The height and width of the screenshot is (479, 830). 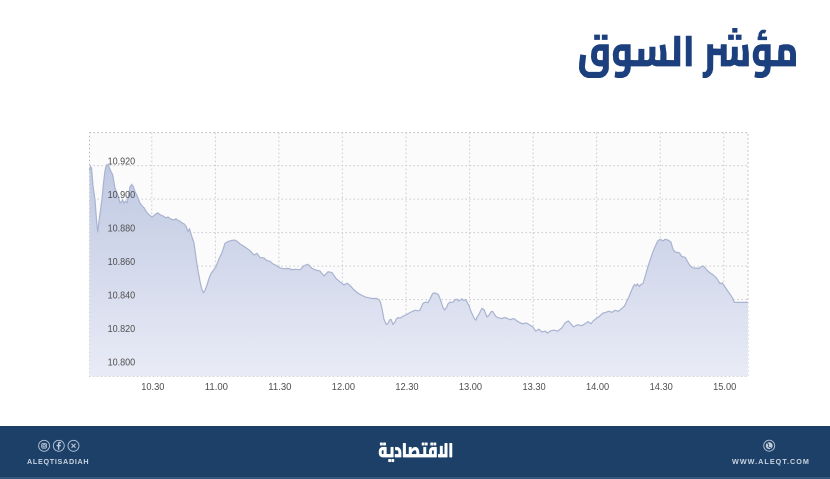 I want to click on svg-text: 10.880, so click(x=122, y=229).